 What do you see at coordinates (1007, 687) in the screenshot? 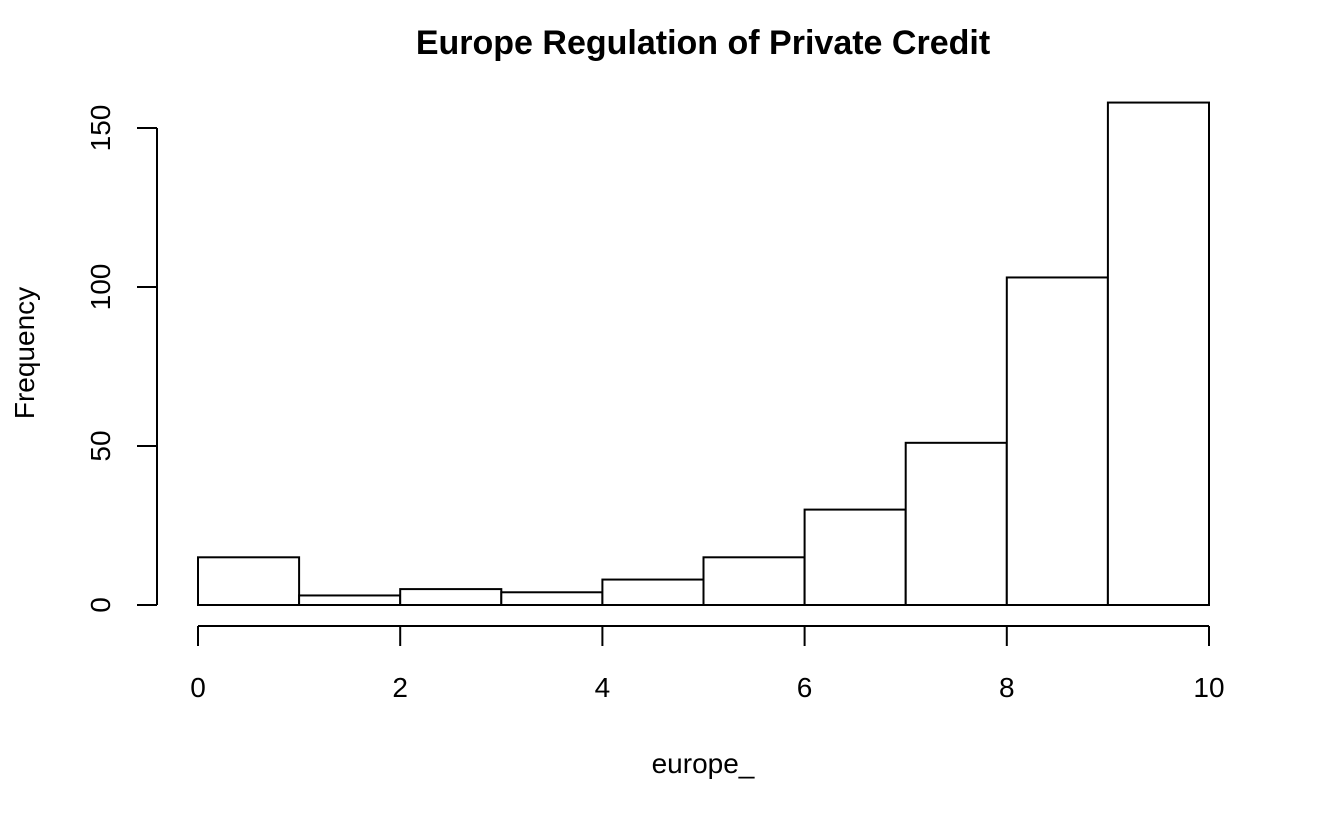
I see `x-tick-label: 8` at bounding box center [1007, 687].